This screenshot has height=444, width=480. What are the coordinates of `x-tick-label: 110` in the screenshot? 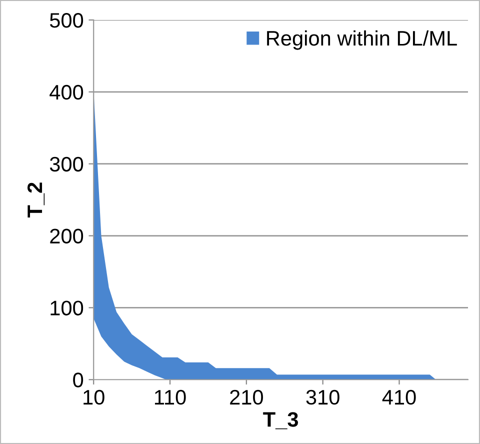 It's located at (170, 397).